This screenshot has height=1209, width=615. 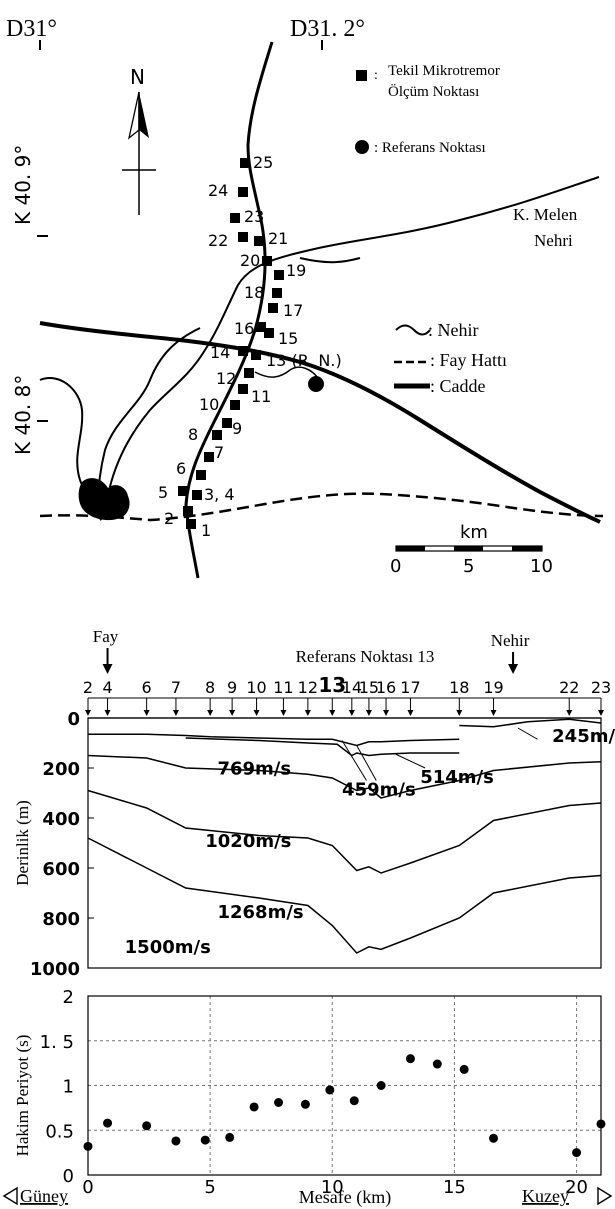 I want to click on legend-colon-square: :, so click(x=376, y=75).